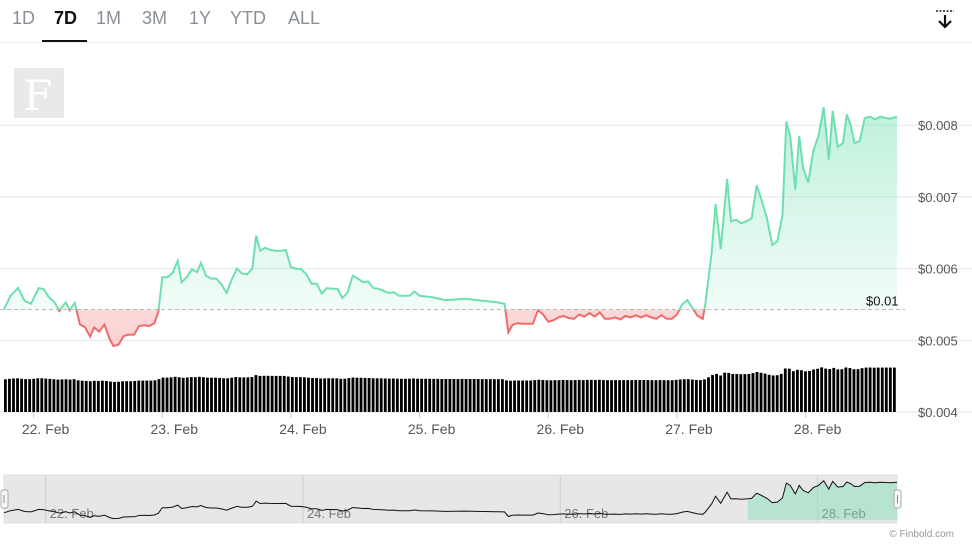  I want to click on y-axis: $0.008 $0.007 $0.006 $0.005 $0.004, so click(938, 269).